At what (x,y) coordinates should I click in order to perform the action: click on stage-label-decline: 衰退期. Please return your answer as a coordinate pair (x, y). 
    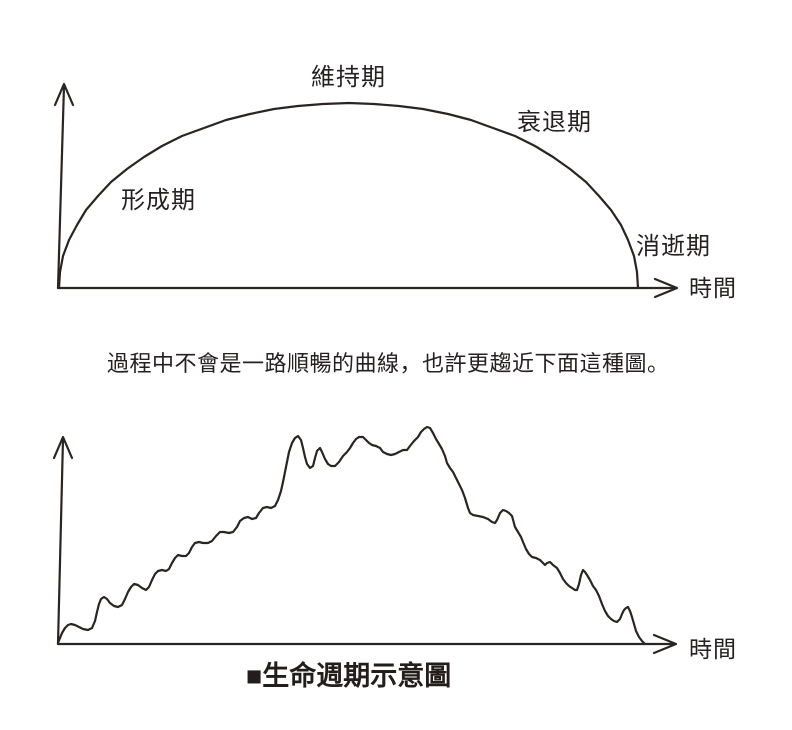
    Looking at the image, I should click on (554, 122).